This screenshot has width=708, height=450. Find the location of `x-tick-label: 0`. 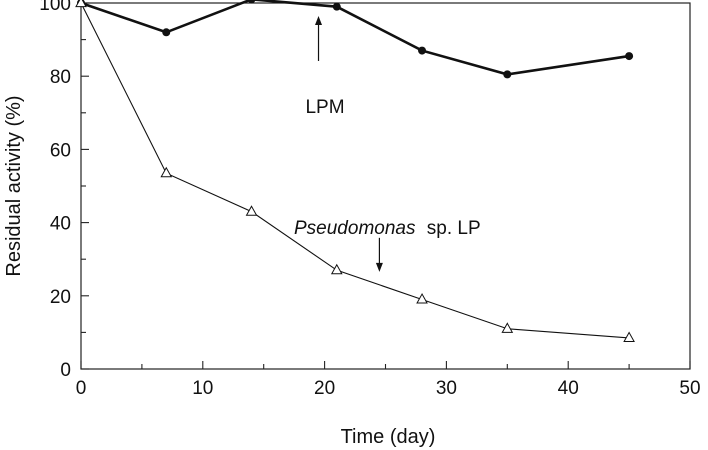

x-tick-label: 0 is located at coordinates (81, 388).